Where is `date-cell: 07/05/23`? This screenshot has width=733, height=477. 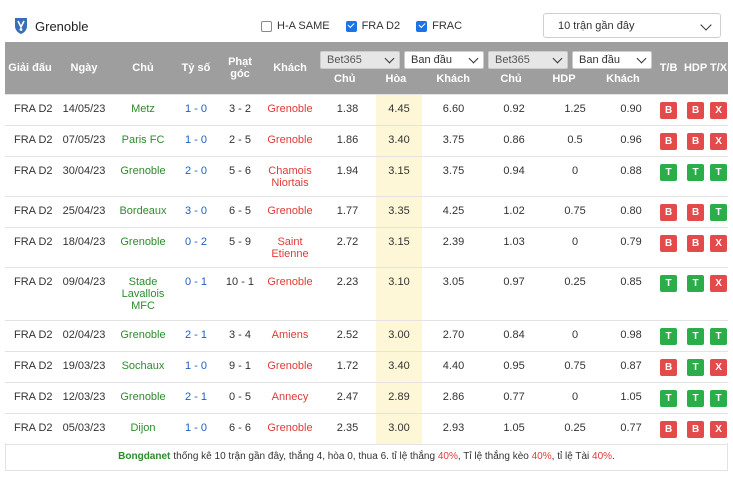 date-cell: 07/05/23 is located at coordinates (84, 141).